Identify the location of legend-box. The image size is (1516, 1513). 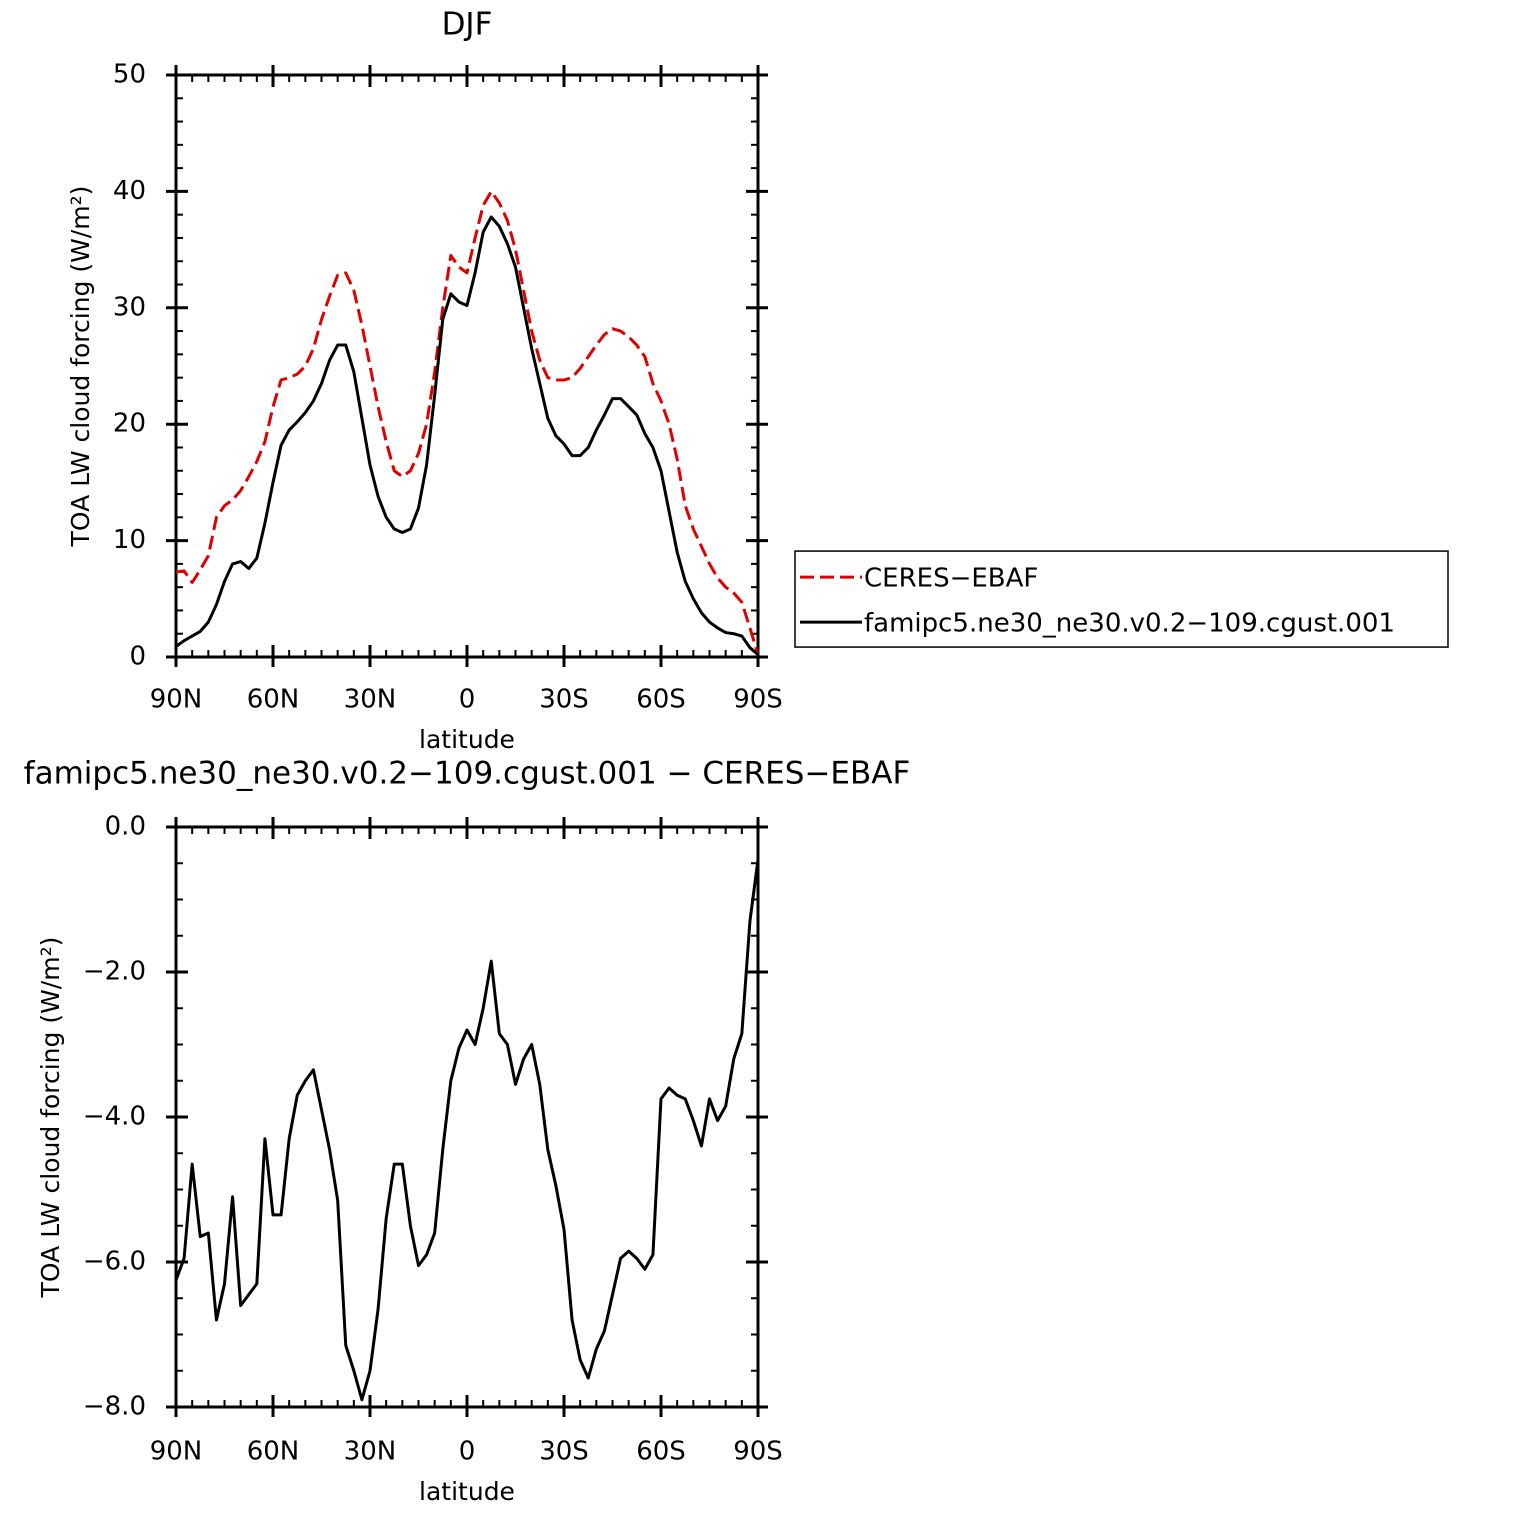
(1121, 599).